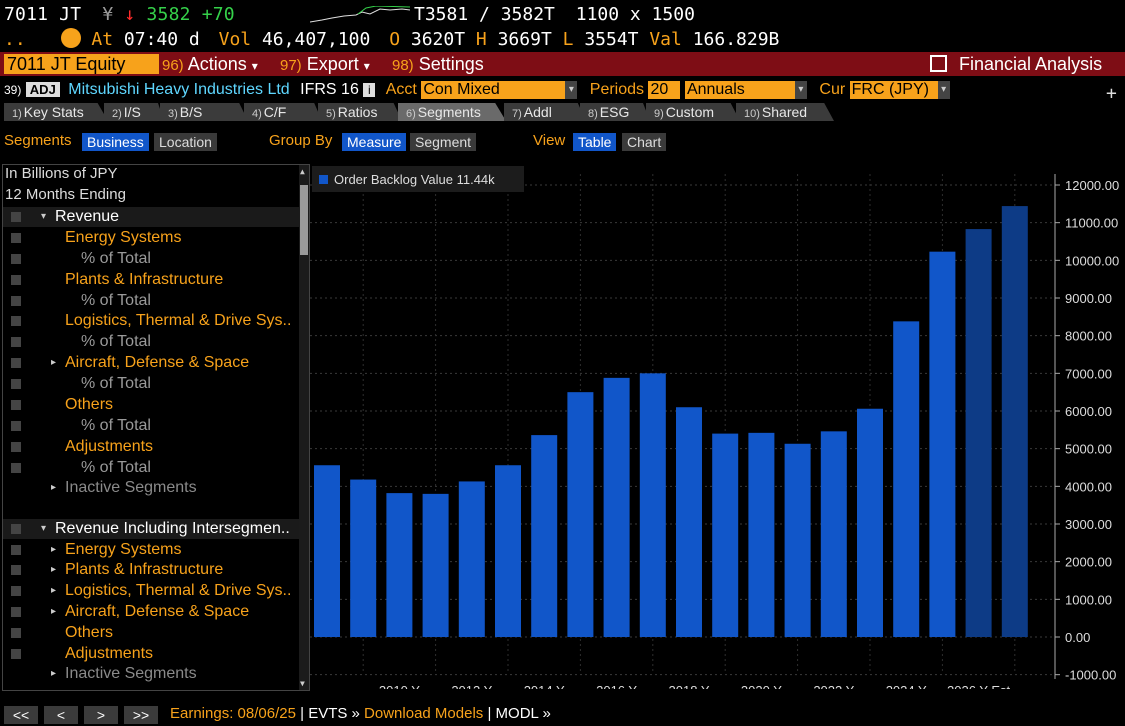 This screenshot has width=1125, height=726. What do you see at coordinates (134, 112) in the screenshot?
I see `tab-income-statement: 2) I/S` at bounding box center [134, 112].